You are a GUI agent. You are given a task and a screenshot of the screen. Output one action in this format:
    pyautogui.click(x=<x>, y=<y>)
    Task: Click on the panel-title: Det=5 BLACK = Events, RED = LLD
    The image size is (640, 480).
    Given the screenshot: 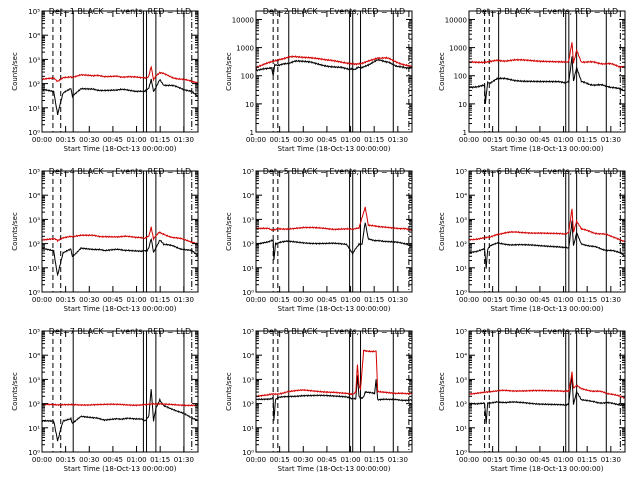 What is the action you would take?
    pyautogui.click(x=334, y=171)
    